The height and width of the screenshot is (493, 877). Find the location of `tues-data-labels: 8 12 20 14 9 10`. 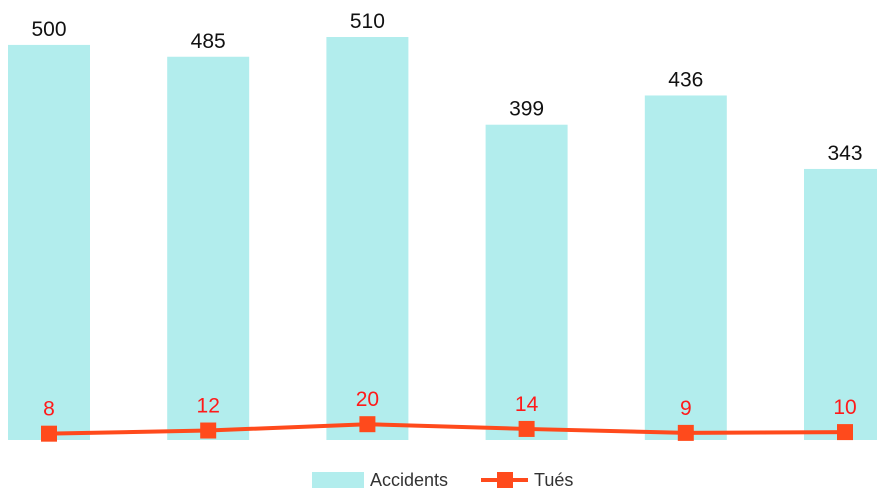

tues-data-labels: 8 12 20 14 9 10 is located at coordinates (450, 404).